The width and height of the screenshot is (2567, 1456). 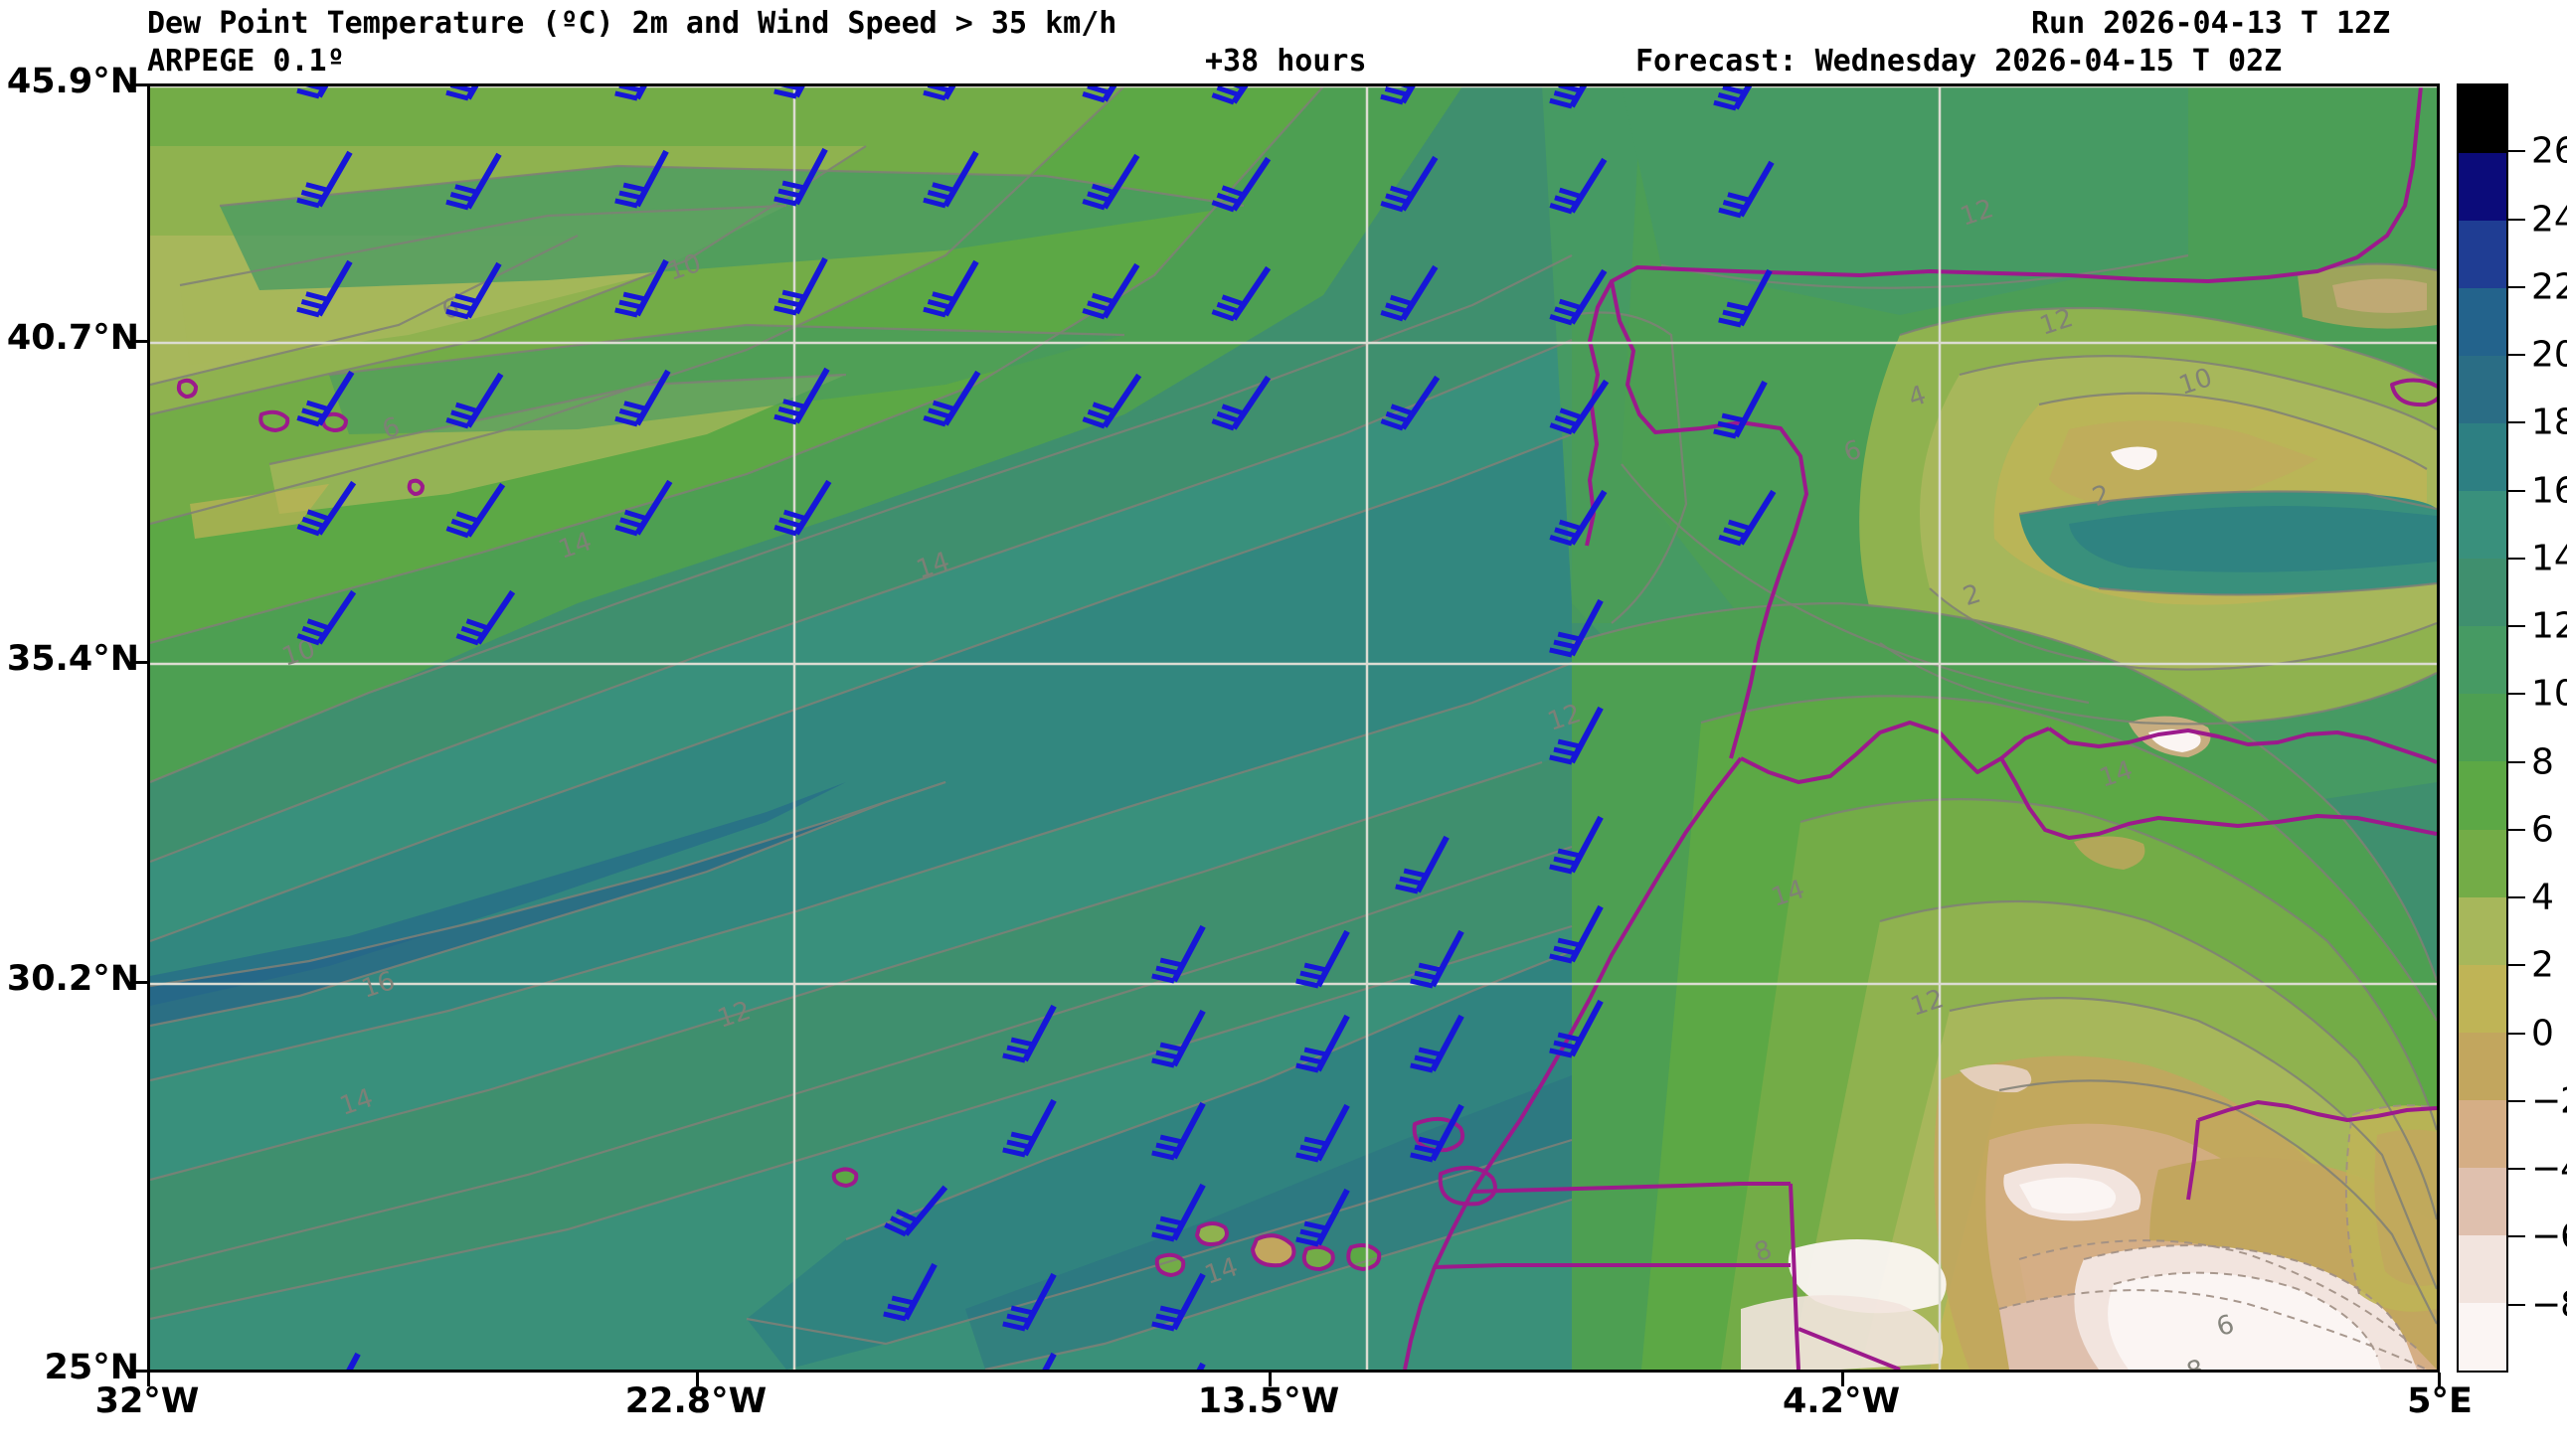 I want to click on colorbar-label-20: 20, so click(x=2549, y=355).